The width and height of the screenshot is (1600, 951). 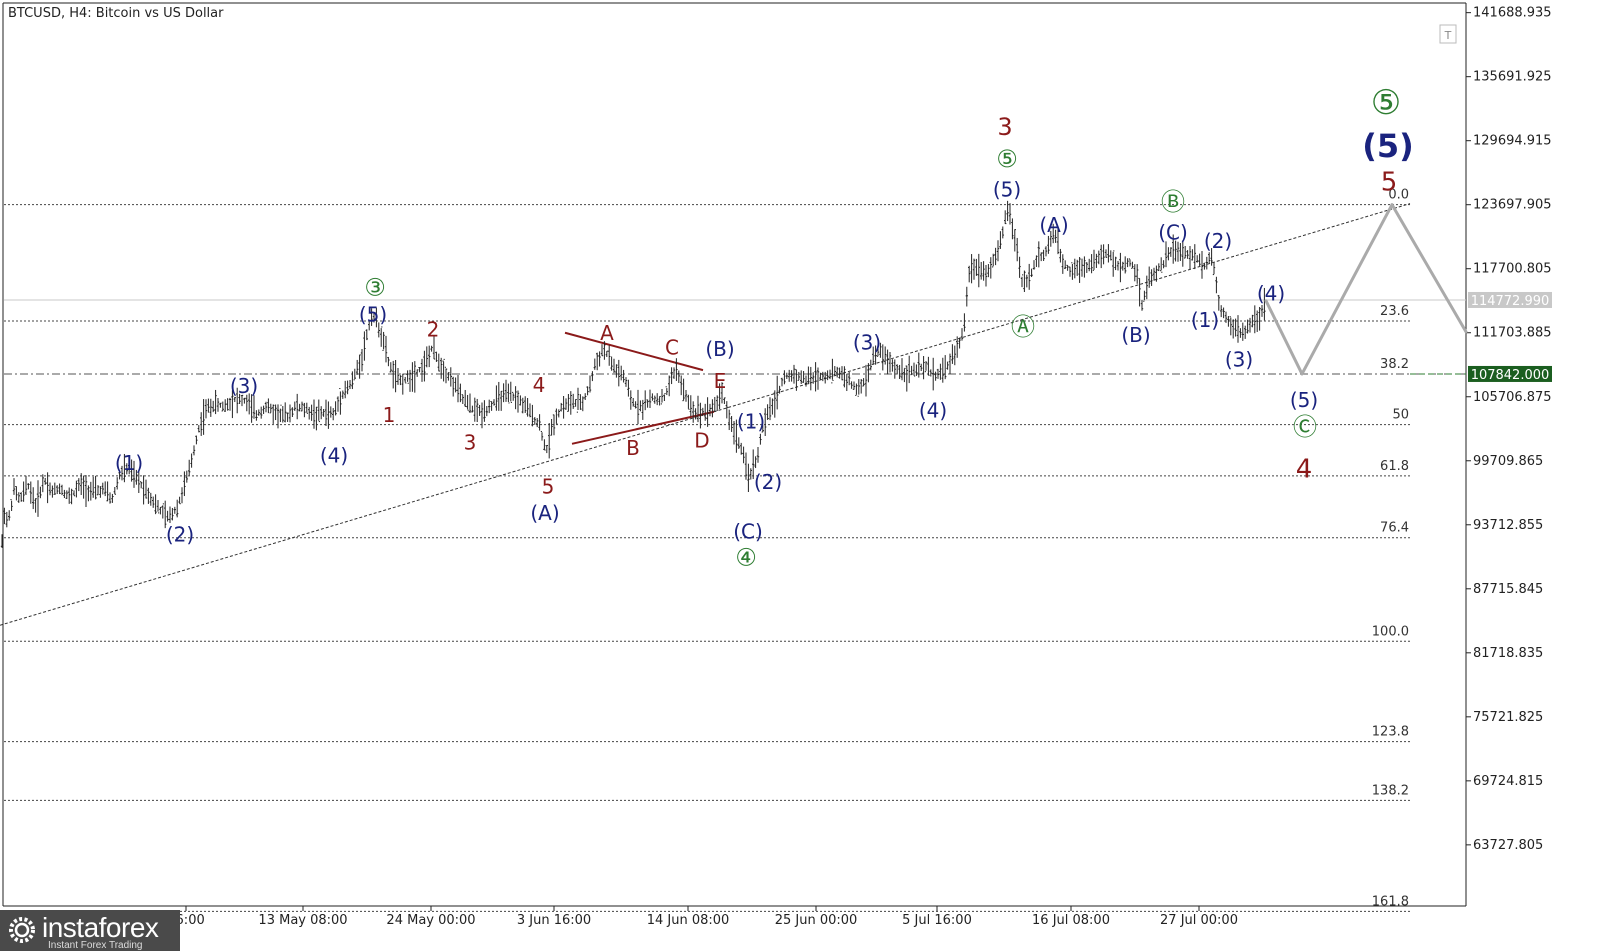 I want to click on price-tick-label: 99709.865, so click(x=1508, y=461).